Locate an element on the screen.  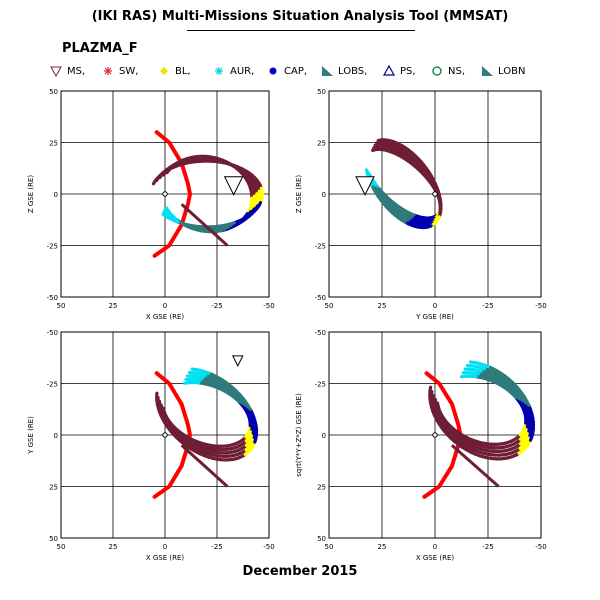
legend-item: LOBS, is located at coordinates (344, 71).